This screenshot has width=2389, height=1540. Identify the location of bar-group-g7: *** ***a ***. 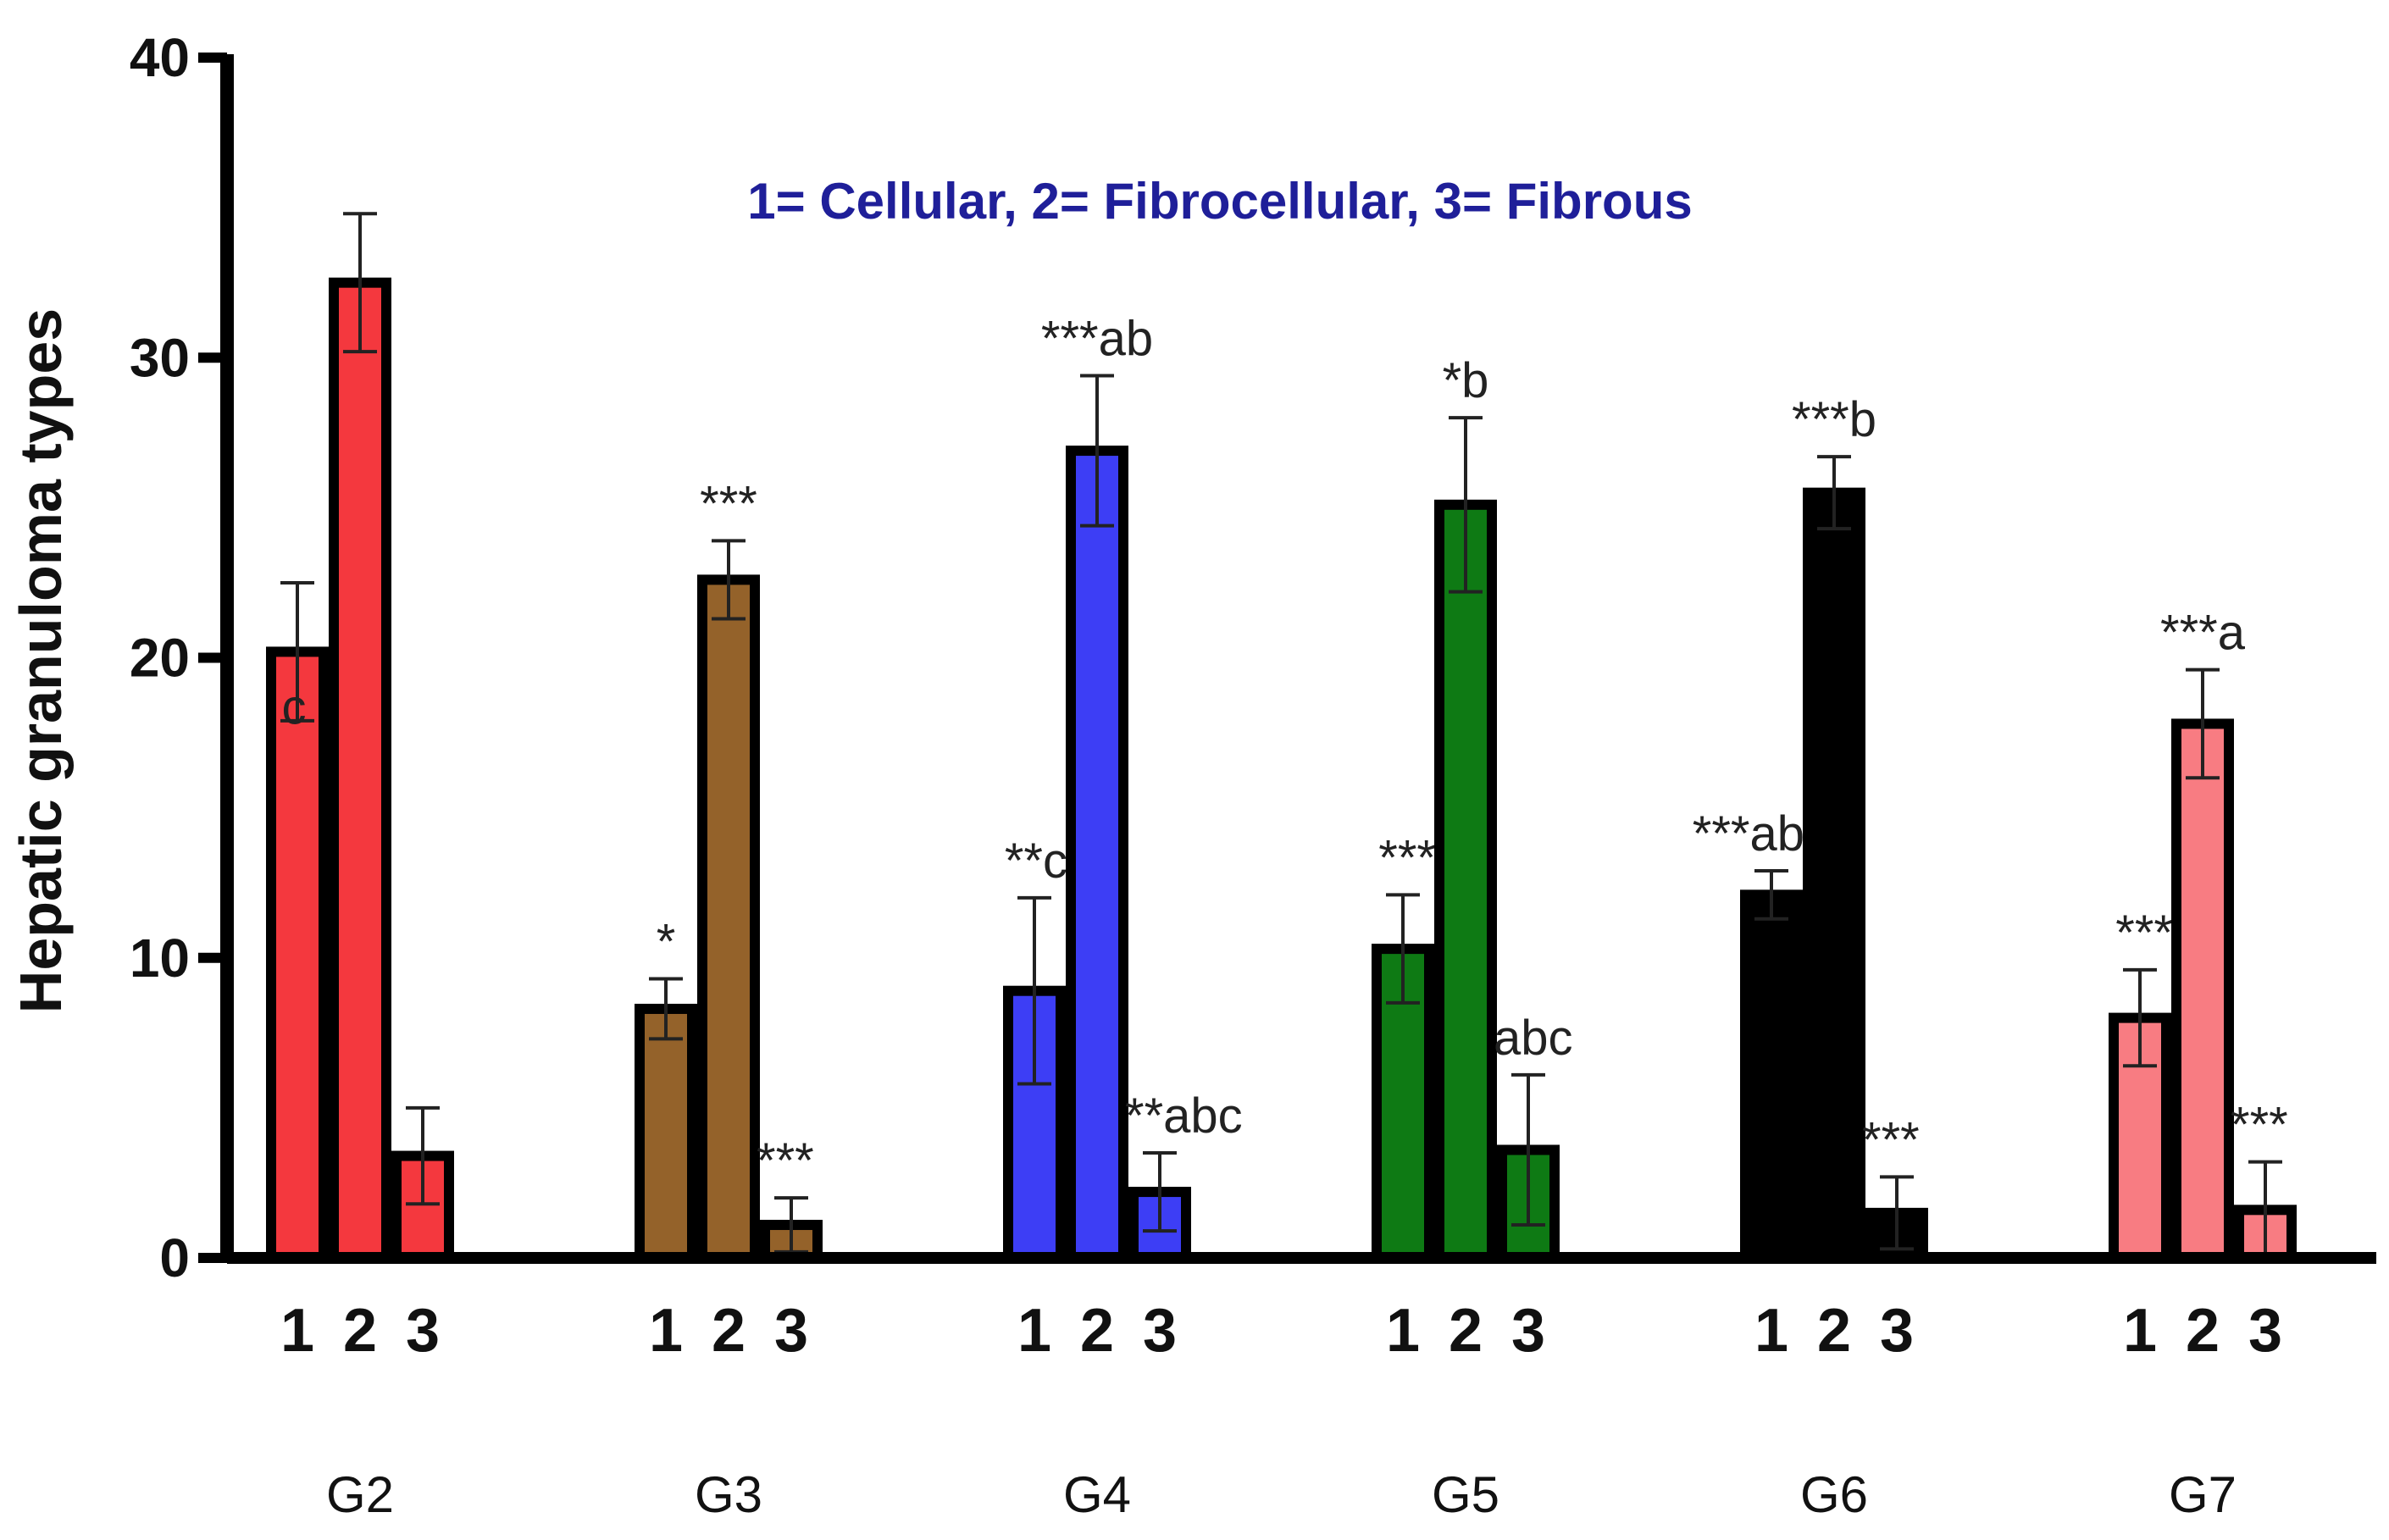
(2203, 934).